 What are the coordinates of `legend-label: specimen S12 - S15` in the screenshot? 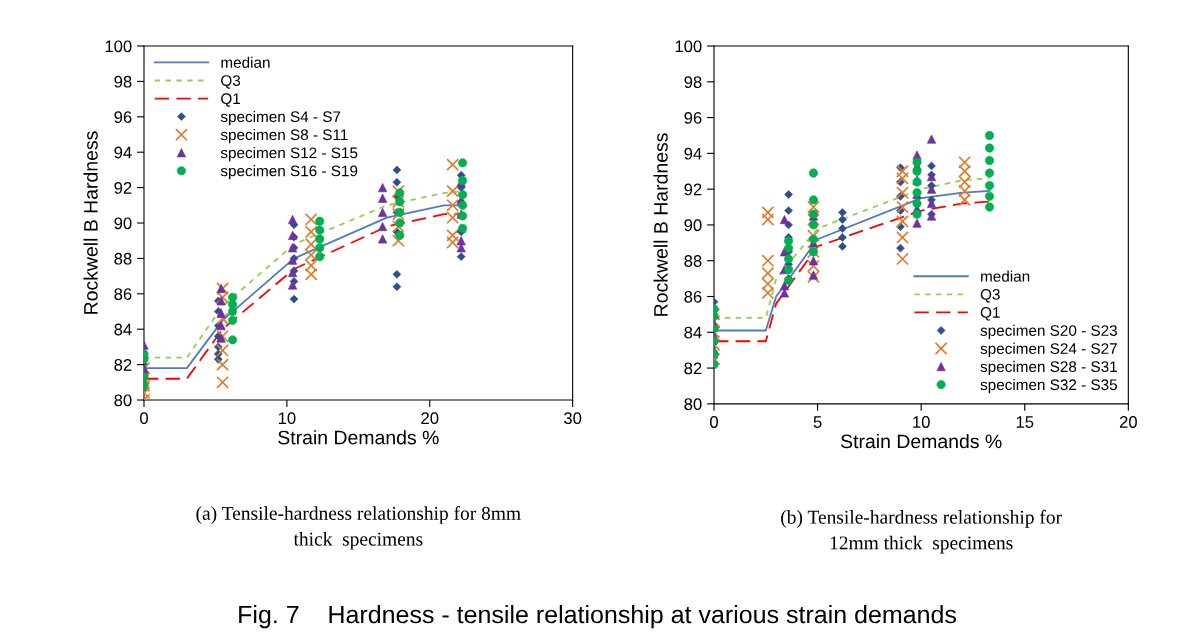 It's located at (289, 154).